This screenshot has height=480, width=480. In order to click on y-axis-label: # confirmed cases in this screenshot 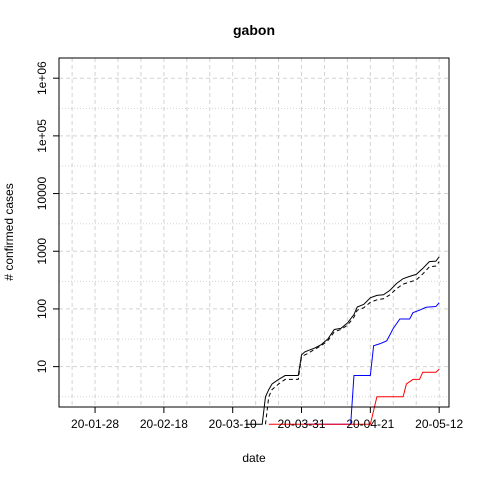, I will do `click(9, 231)`.